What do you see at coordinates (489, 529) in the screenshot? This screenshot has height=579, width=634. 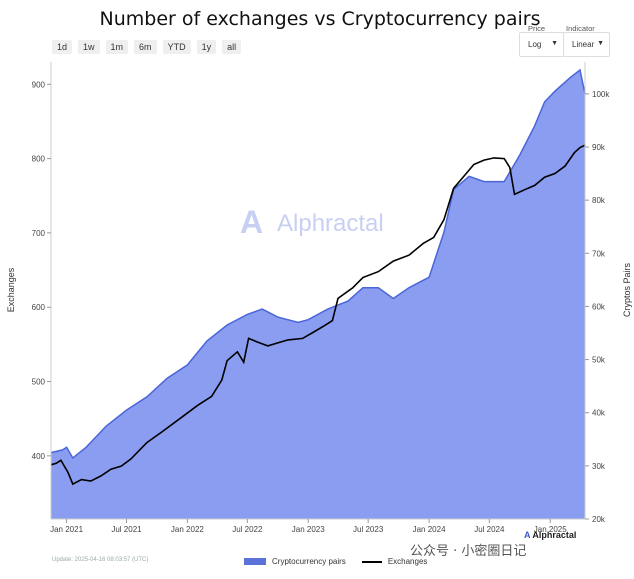 I see `x-tick-label: Jul 2024` at bounding box center [489, 529].